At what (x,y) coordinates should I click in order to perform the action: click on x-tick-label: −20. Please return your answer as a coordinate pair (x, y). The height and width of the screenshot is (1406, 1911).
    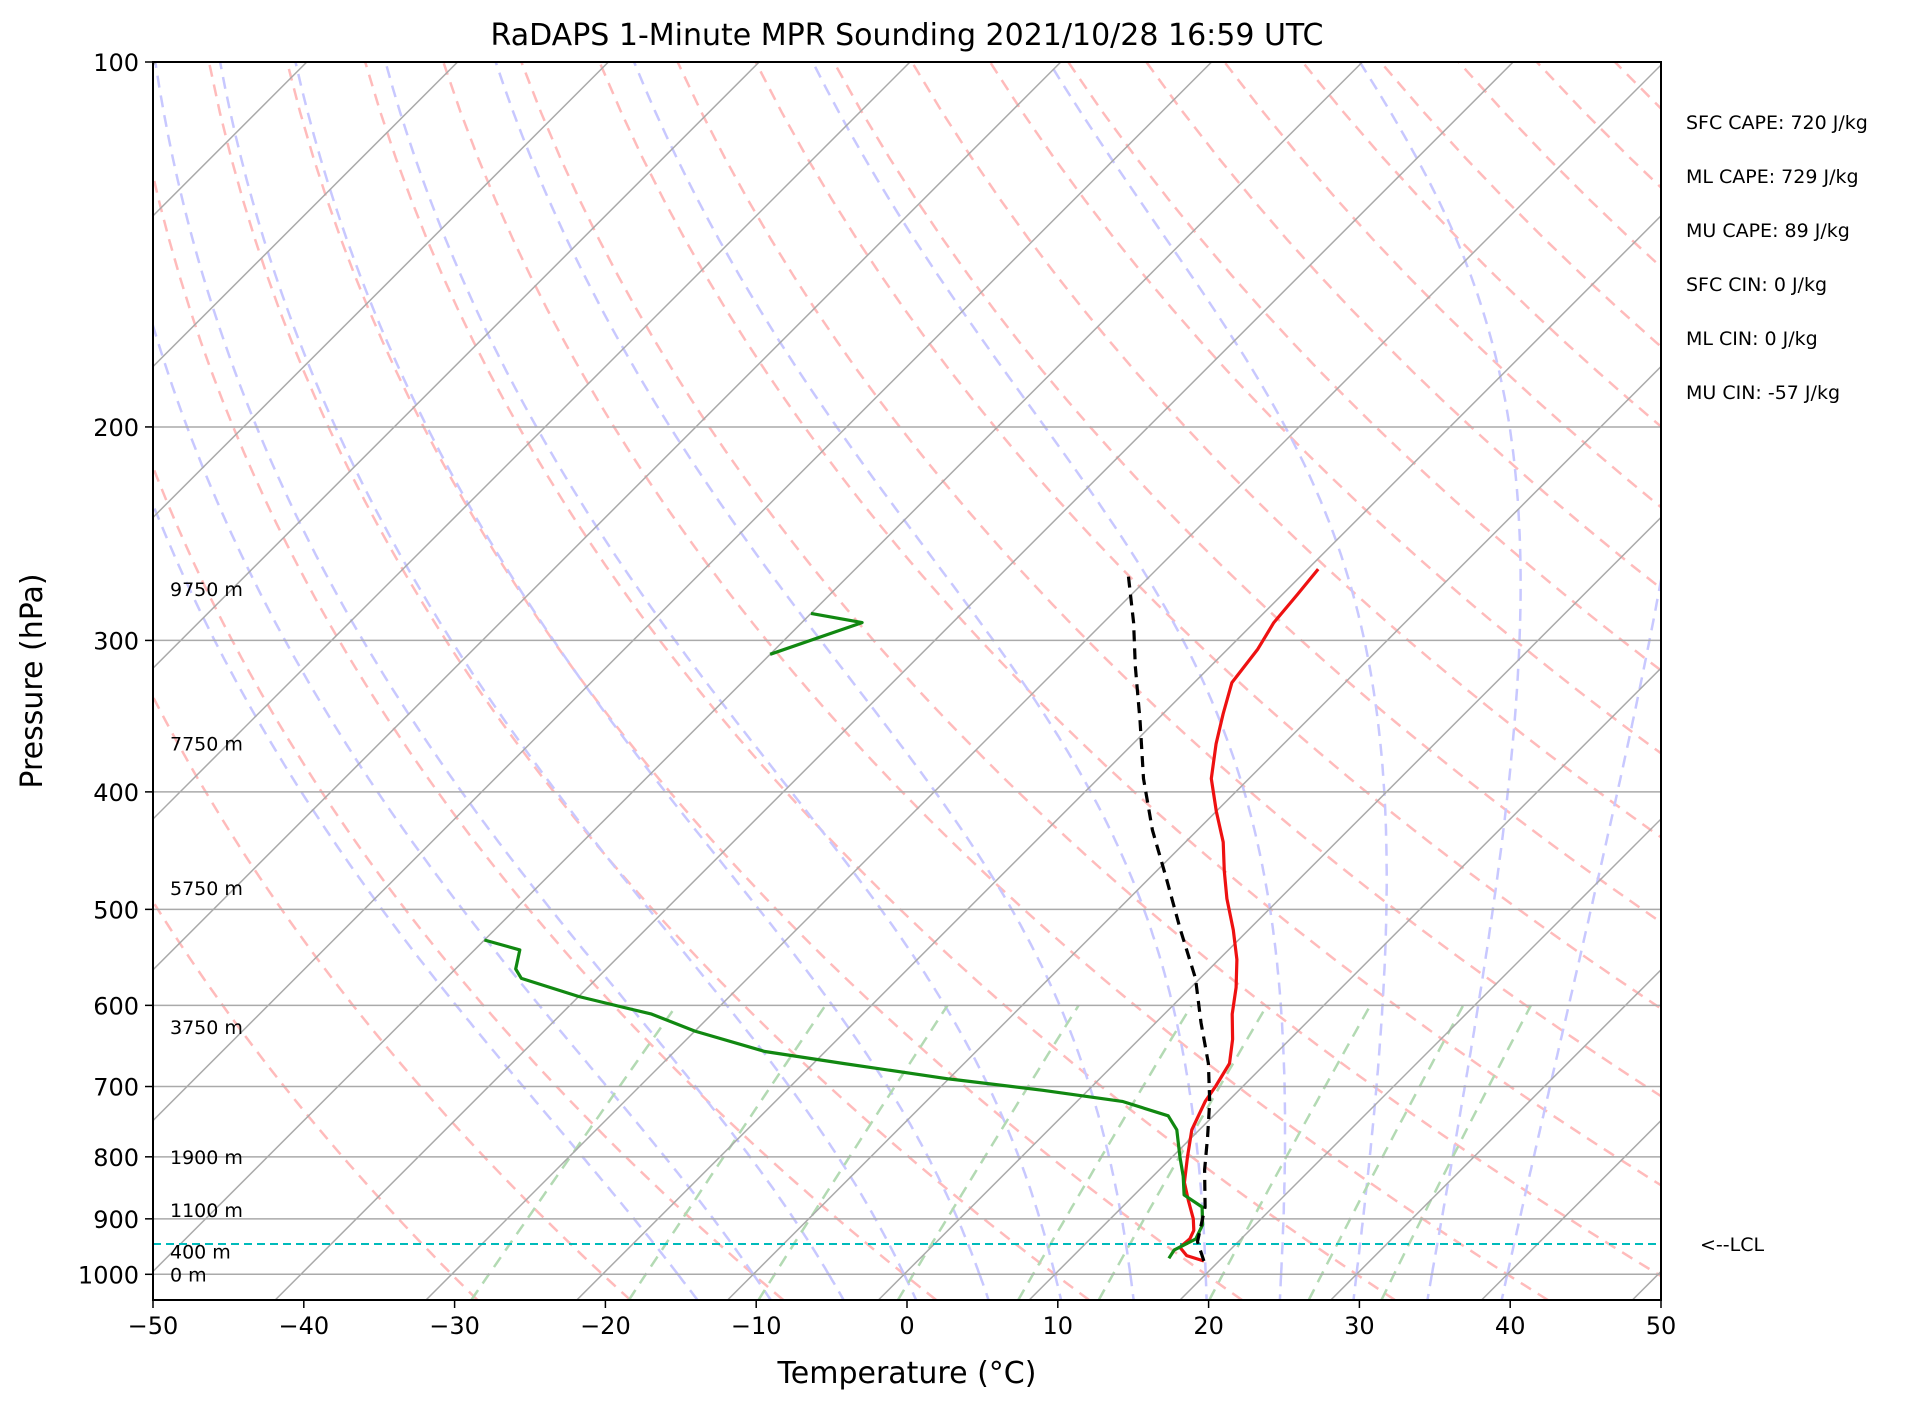
    Looking at the image, I should click on (605, 1326).